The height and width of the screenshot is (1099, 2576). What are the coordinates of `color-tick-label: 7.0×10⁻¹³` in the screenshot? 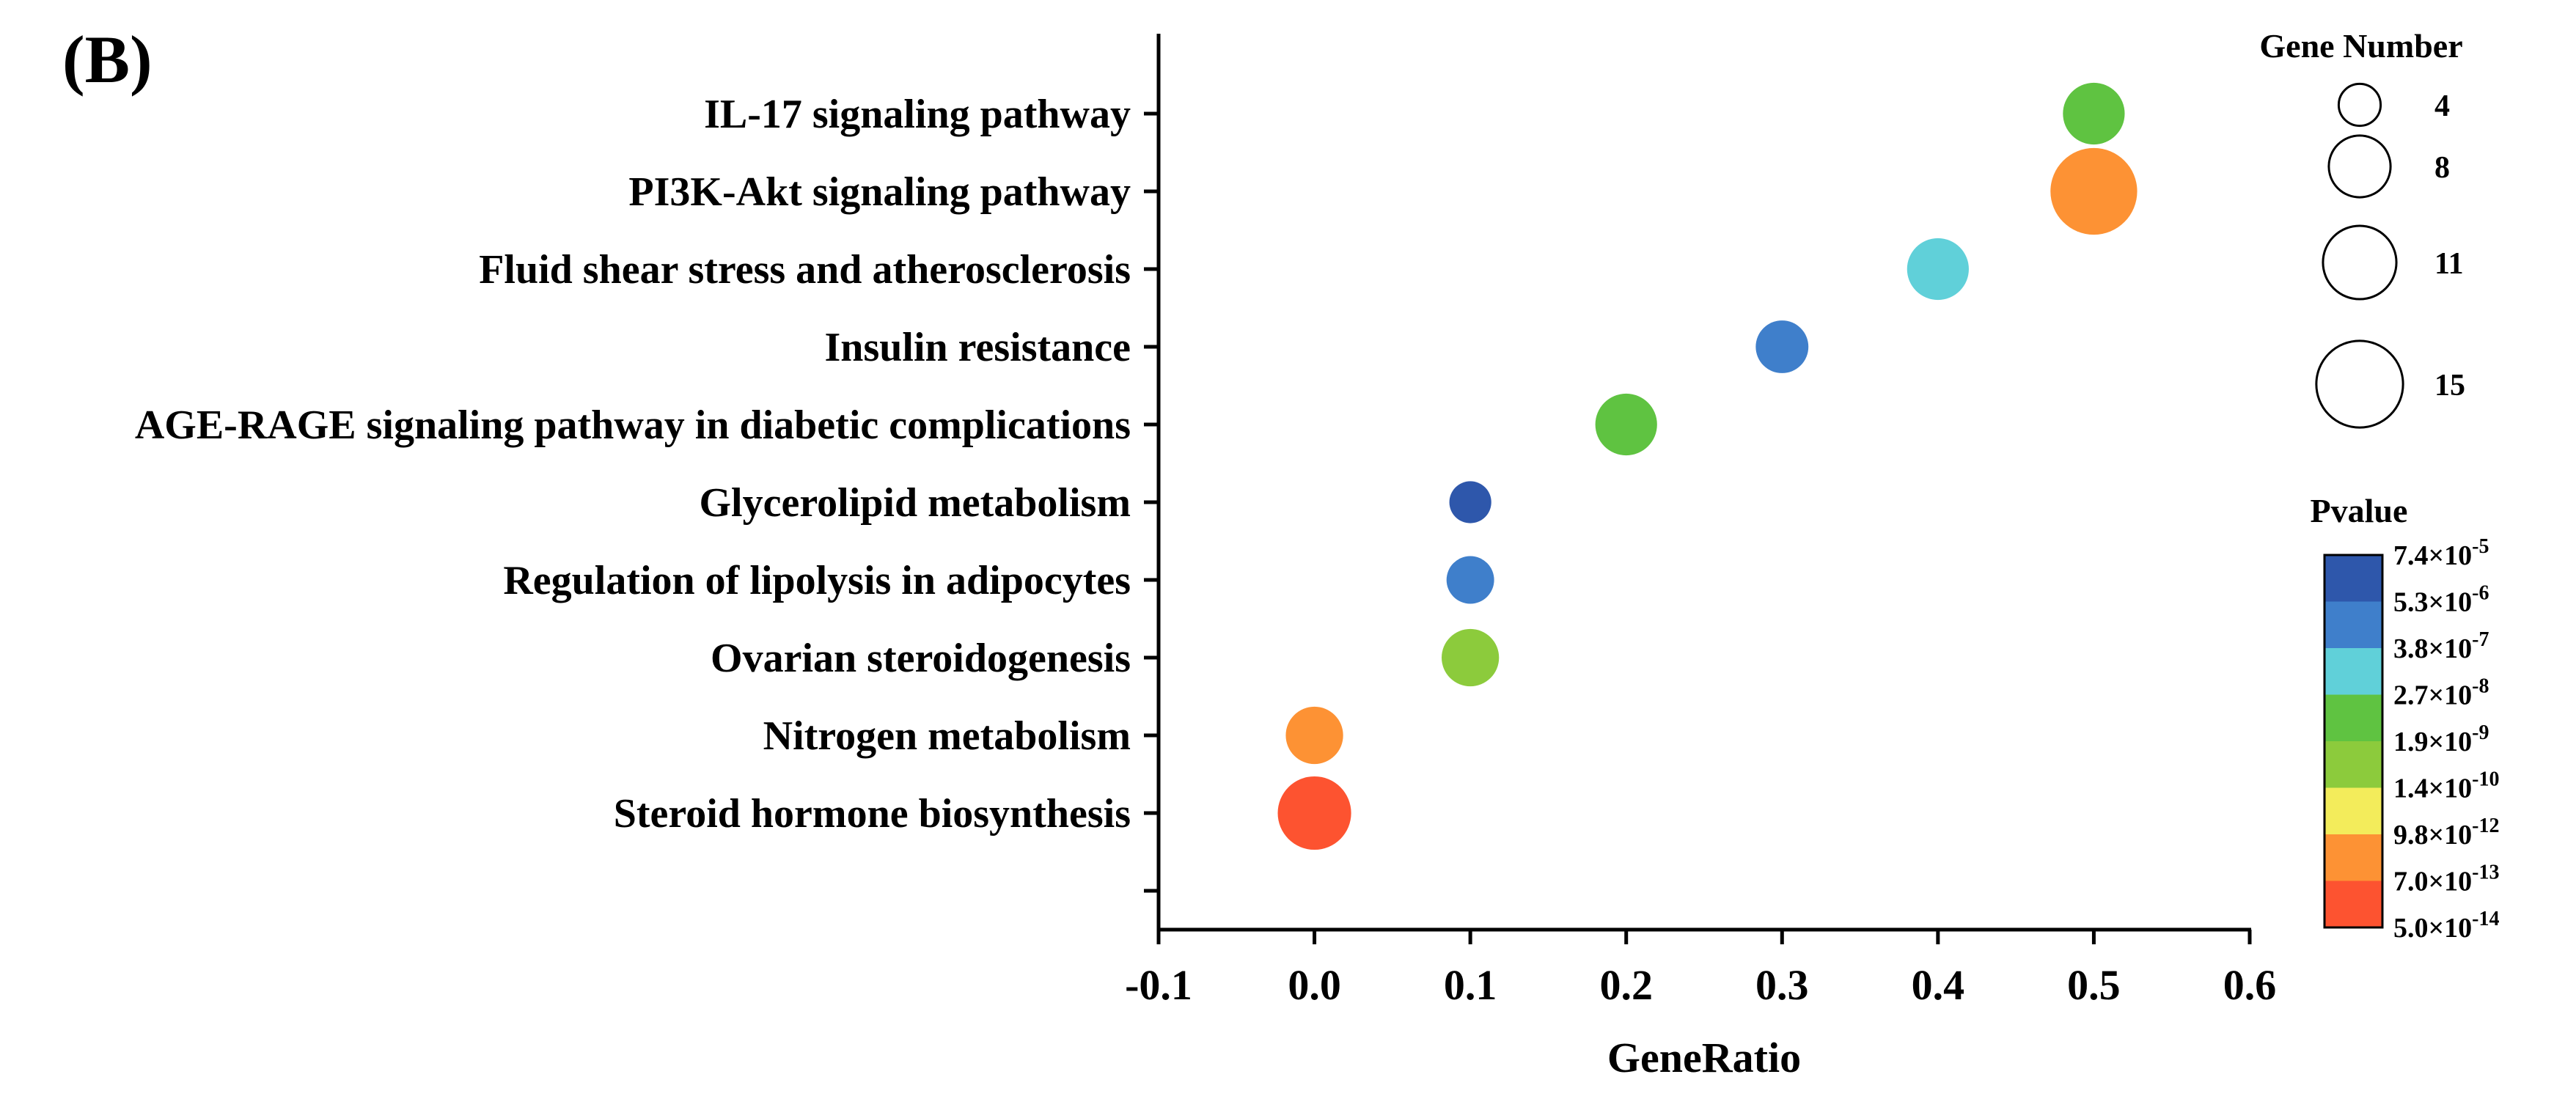 It's located at (2446, 879).